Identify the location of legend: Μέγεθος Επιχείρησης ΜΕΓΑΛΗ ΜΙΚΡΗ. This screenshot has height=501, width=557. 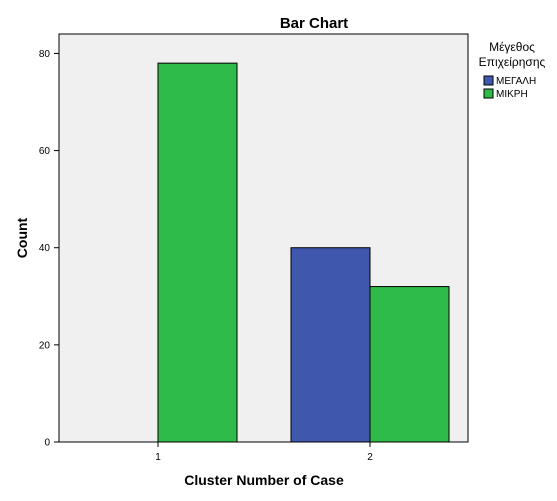
(512, 70).